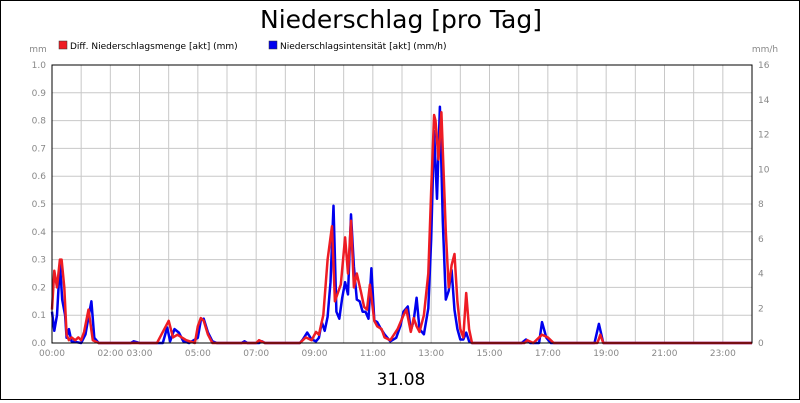 The width and height of the screenshot is (800, 403). What do you see at coordinates (763, 136) in the screenshot?
I see `y-right-tick-label: 12` at bounding box center [763, 136].